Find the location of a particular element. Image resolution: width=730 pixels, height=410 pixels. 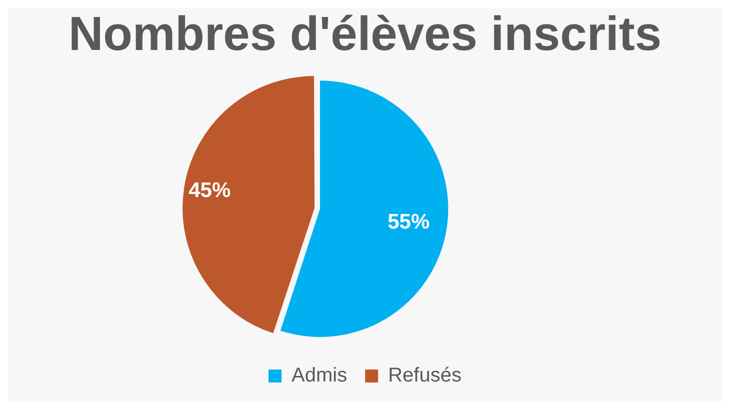

legend-label: Admis is located at coordinates (320, 375).